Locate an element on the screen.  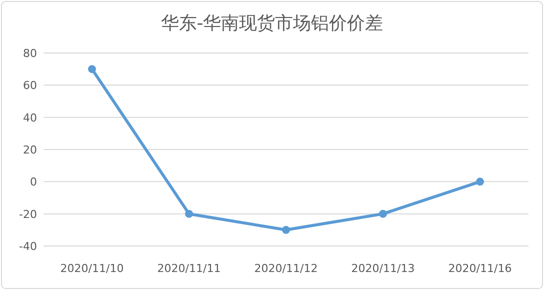
y-tick-label: 80 is located at coordinates (30, 53).